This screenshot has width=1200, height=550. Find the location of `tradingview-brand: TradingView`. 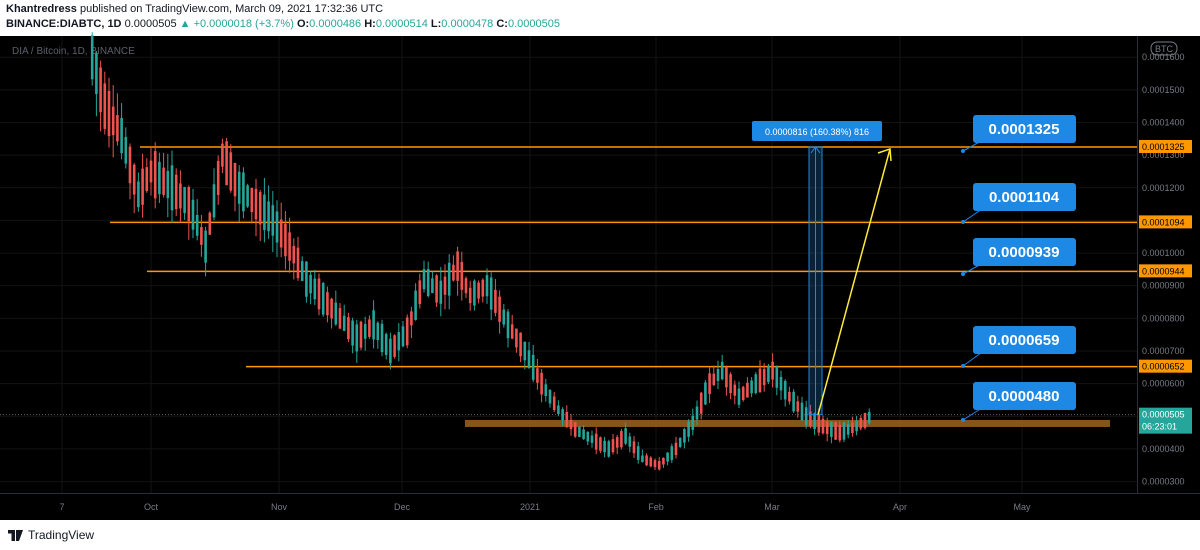

tradingview-brand: TradingView is located at coordinates (61, 535).